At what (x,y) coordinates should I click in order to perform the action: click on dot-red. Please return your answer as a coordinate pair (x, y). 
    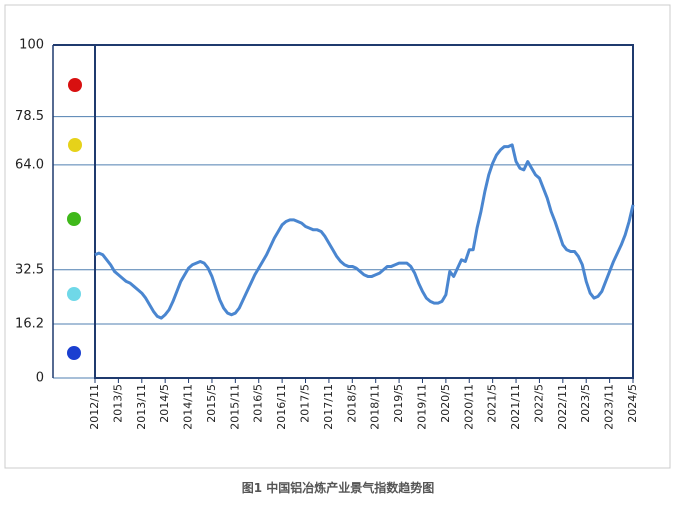
    Looking at the image, I should click on (75, 85).